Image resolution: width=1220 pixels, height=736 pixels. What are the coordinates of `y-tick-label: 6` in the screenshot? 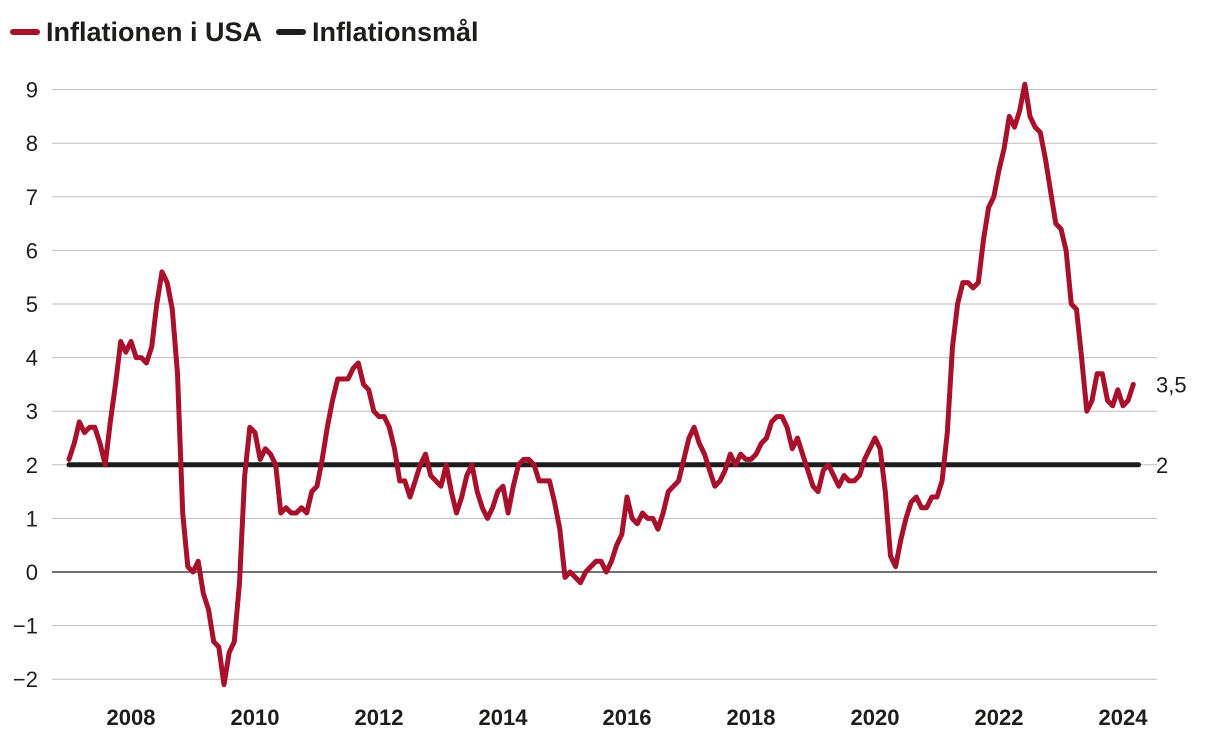 It's located at (32, 250).